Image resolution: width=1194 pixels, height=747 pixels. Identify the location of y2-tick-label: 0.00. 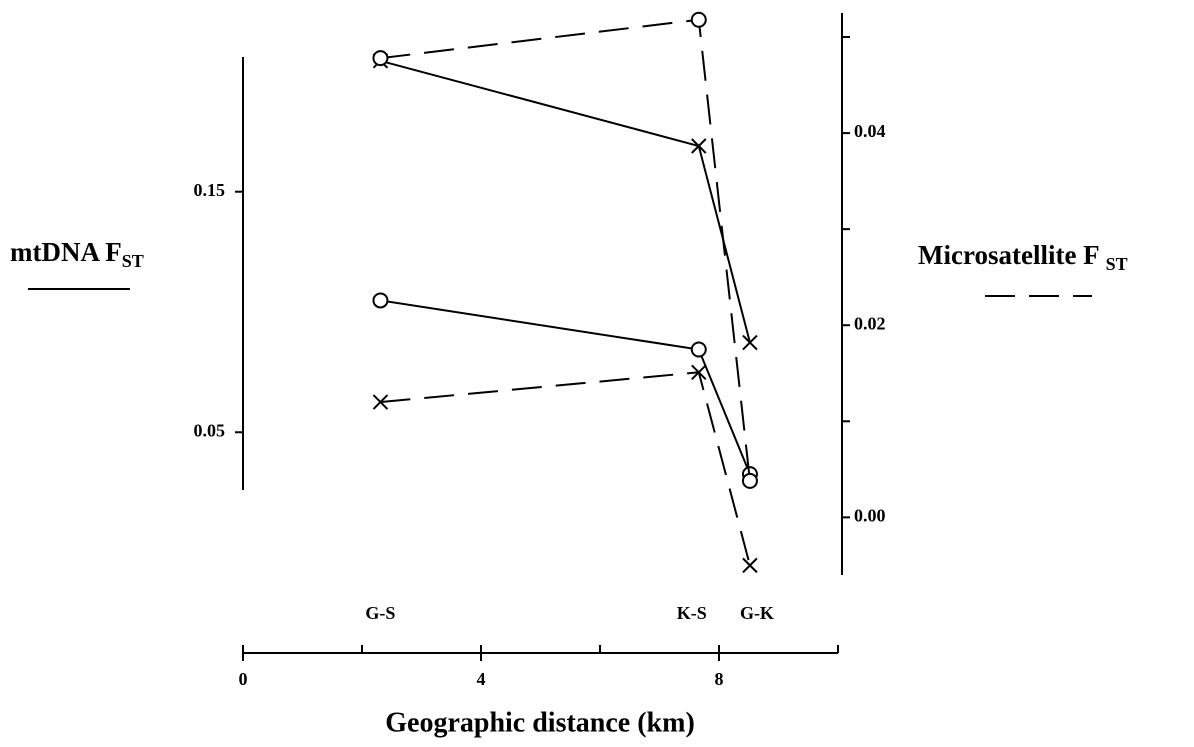
(870, 515).